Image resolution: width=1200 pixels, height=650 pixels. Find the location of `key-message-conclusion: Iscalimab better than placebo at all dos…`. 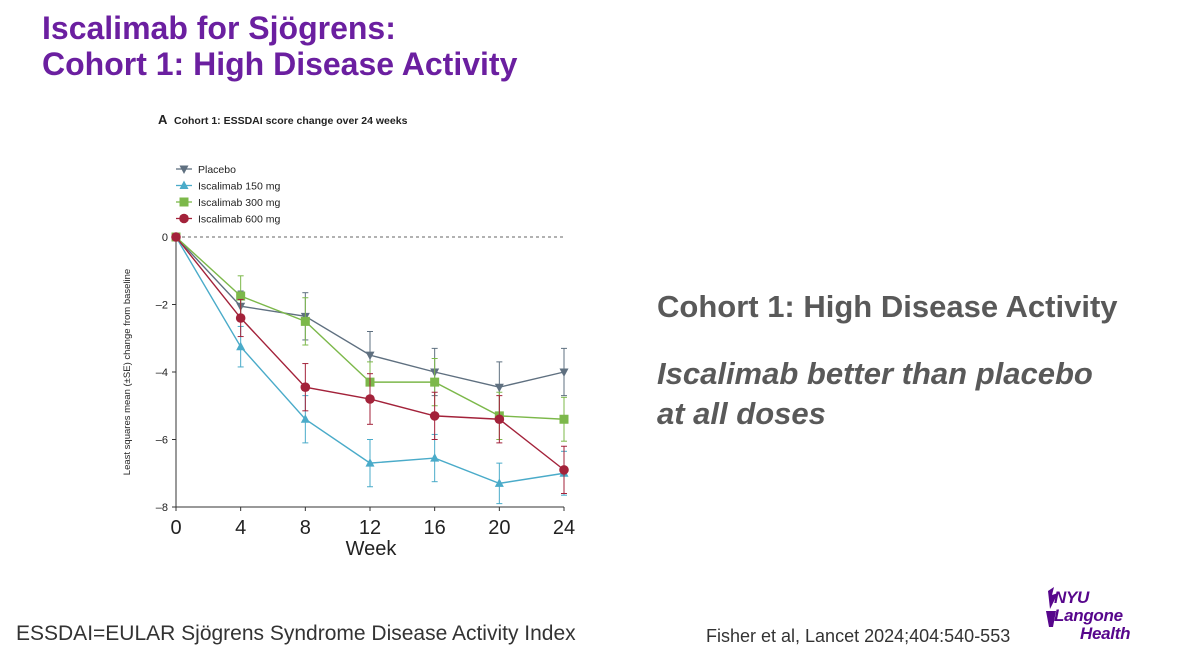

key-message-conclusion: Iscalimab better than placebo at all dos… is located at coordinates (927, 394).